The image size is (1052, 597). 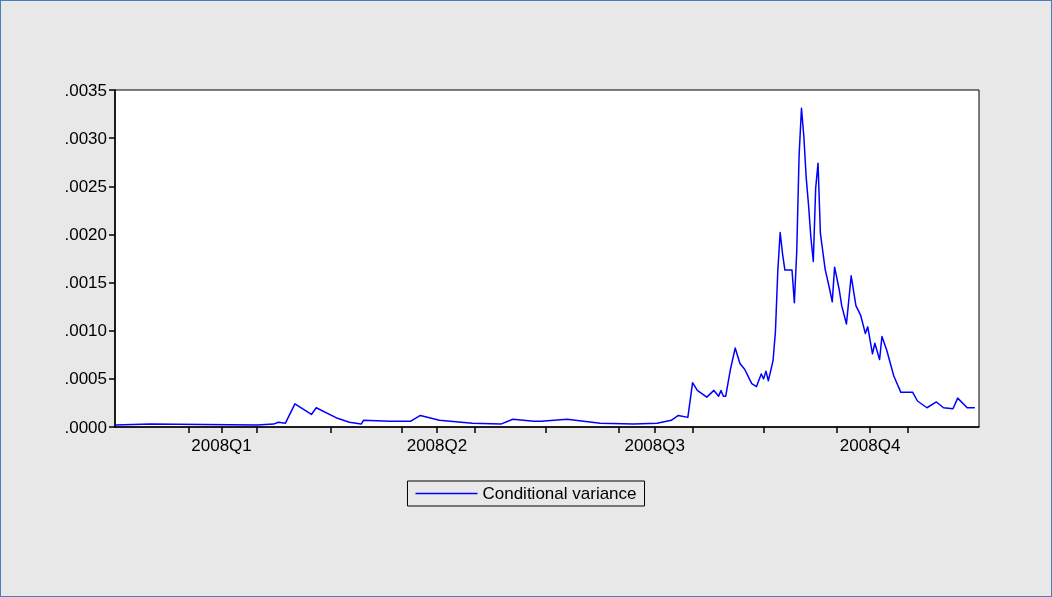 I want to click on y-tick-label: .0020, so click(x=85, y=234).